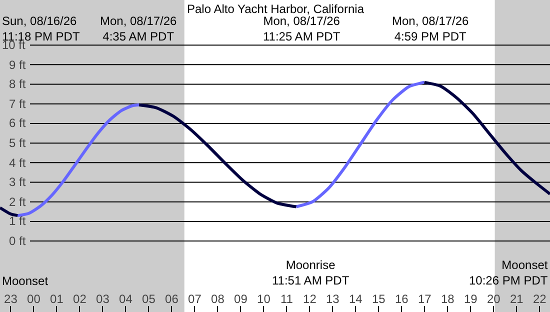 The image size is (550, 312). I want to click on y-tick-label: 9 ft, so click(17, 65).